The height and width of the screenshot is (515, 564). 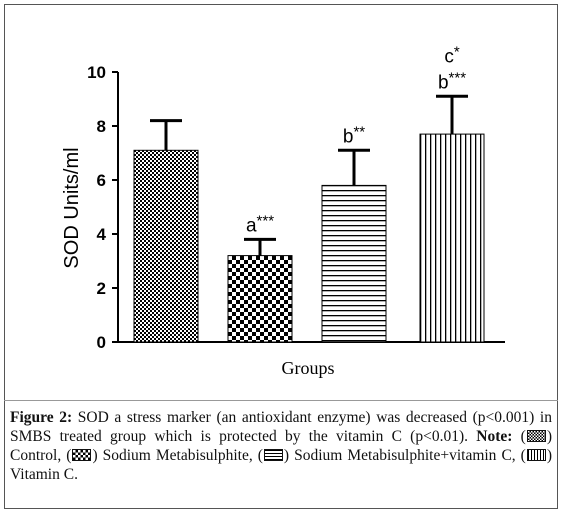 What do you see at coordinates (308, 368) in the screenshot?
I see `x-axis-label: Groups` at bounding box center [308, 368].